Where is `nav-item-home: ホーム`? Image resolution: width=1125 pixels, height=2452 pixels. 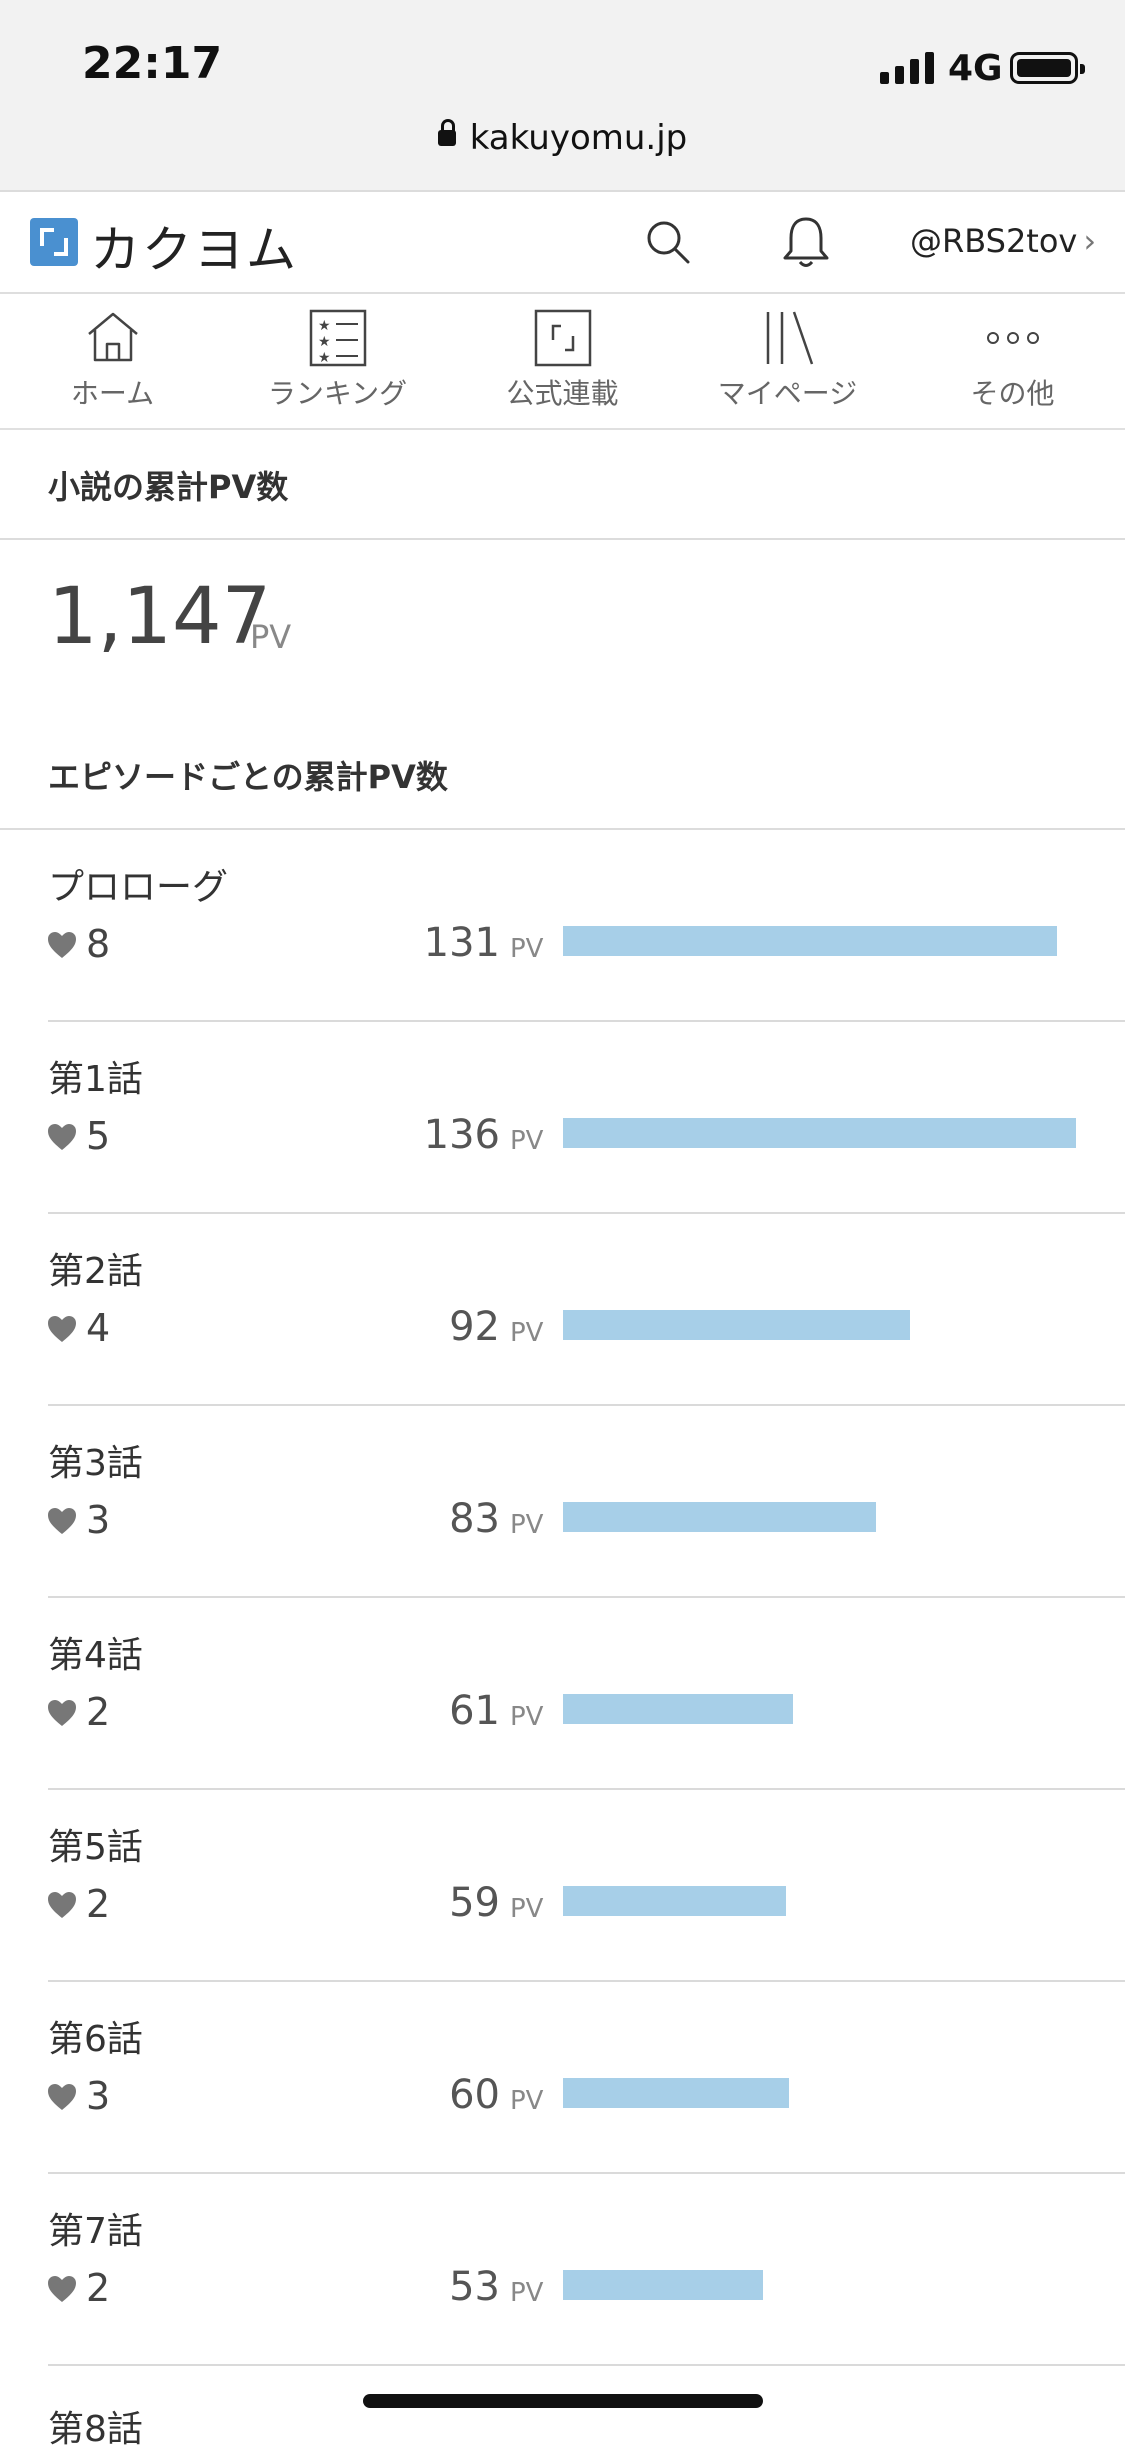 nav-item-home: ホーム is located at coordinates (112, 361).